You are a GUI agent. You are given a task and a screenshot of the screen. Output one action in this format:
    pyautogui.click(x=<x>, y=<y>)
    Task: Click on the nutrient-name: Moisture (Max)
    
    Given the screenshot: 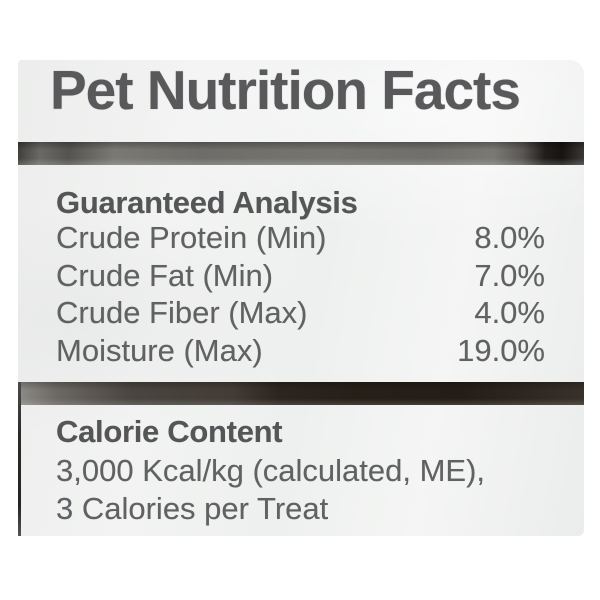 What is the action you would take?
    pyautogui.click(x=159, y=350)
    